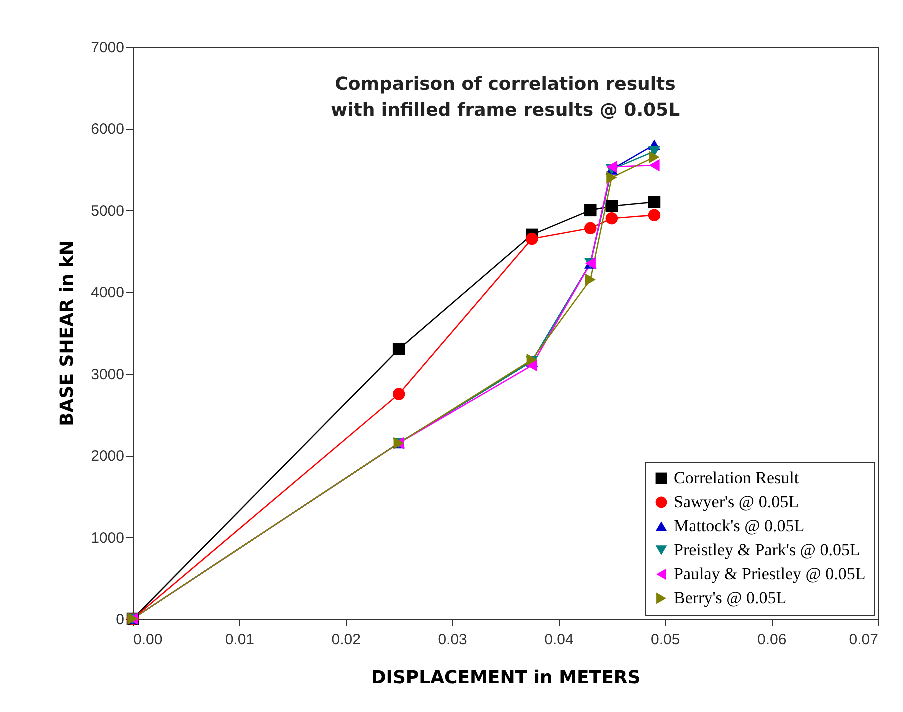 This screenshot has height=712, width=903. I want to click on legend-label: Mattock's @ 0.05L, so click(739, 526).